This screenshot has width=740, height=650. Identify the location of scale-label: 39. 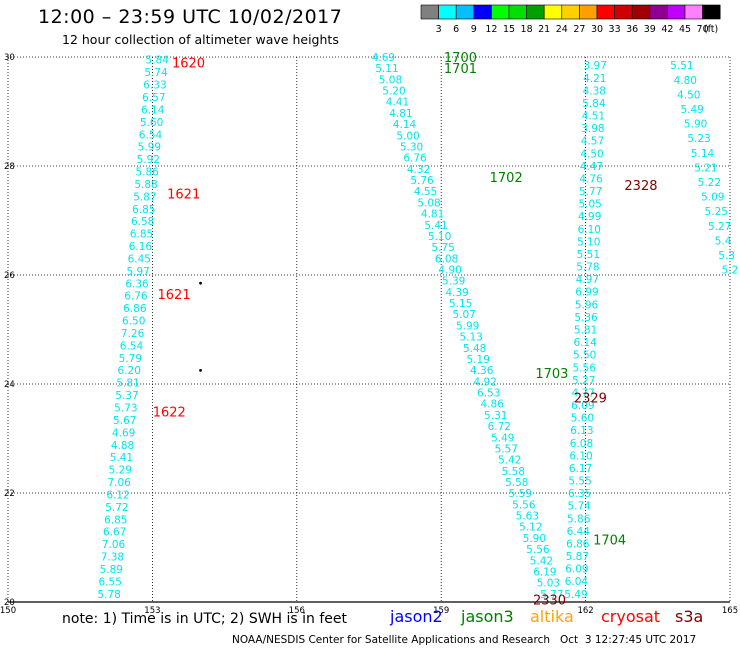
(650, 29).